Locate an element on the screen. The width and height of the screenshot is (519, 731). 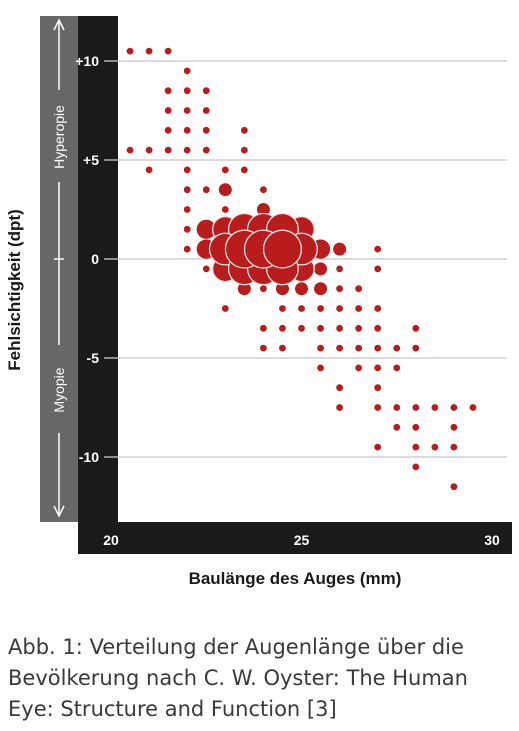
hyperopia-label: Hyperopie is located at coordinates (59, 137).